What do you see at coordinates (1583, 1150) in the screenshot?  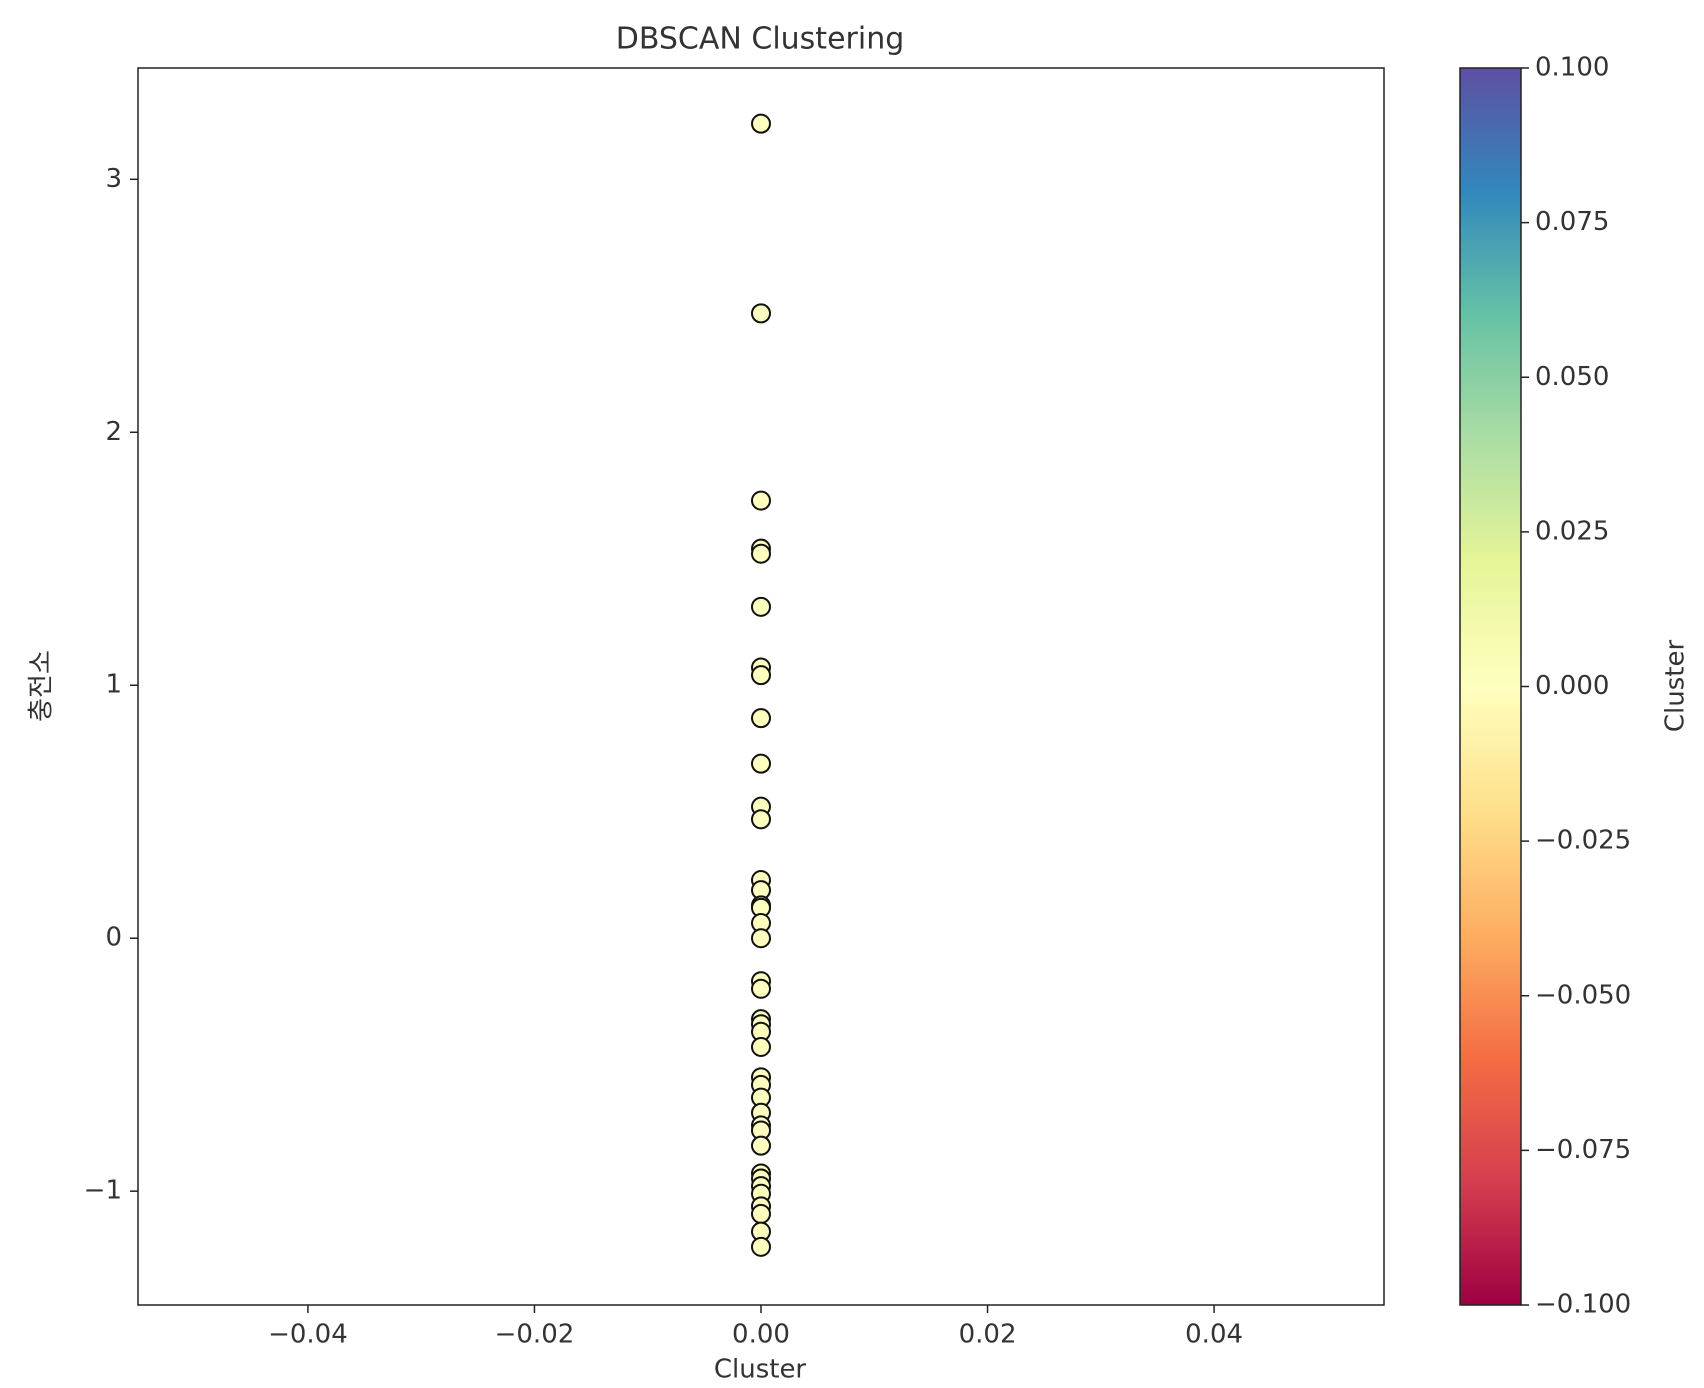 I see `colorbar-tick-label: −0.075` at bounding box center [1583, 1150].